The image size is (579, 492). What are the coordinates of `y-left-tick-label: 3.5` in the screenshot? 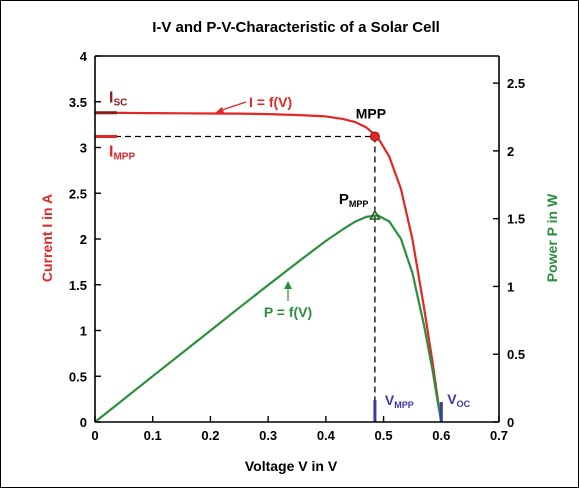 It's located at (78, 102).